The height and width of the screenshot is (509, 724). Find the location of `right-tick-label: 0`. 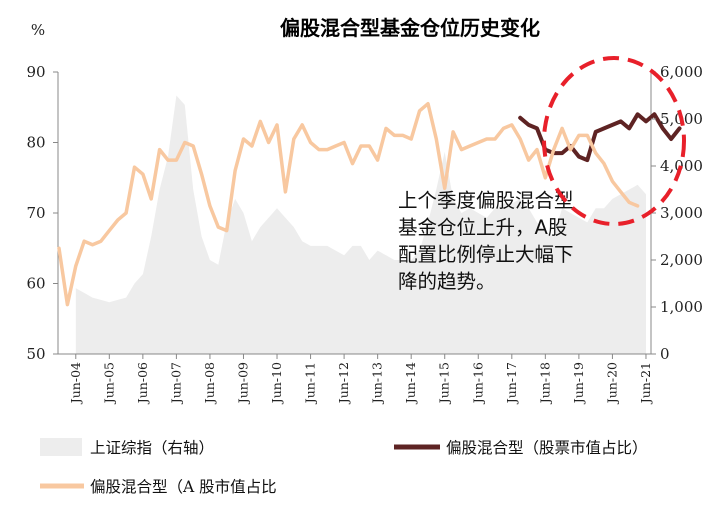

right-tick-label: 0 is located at coordinates (665, 354).